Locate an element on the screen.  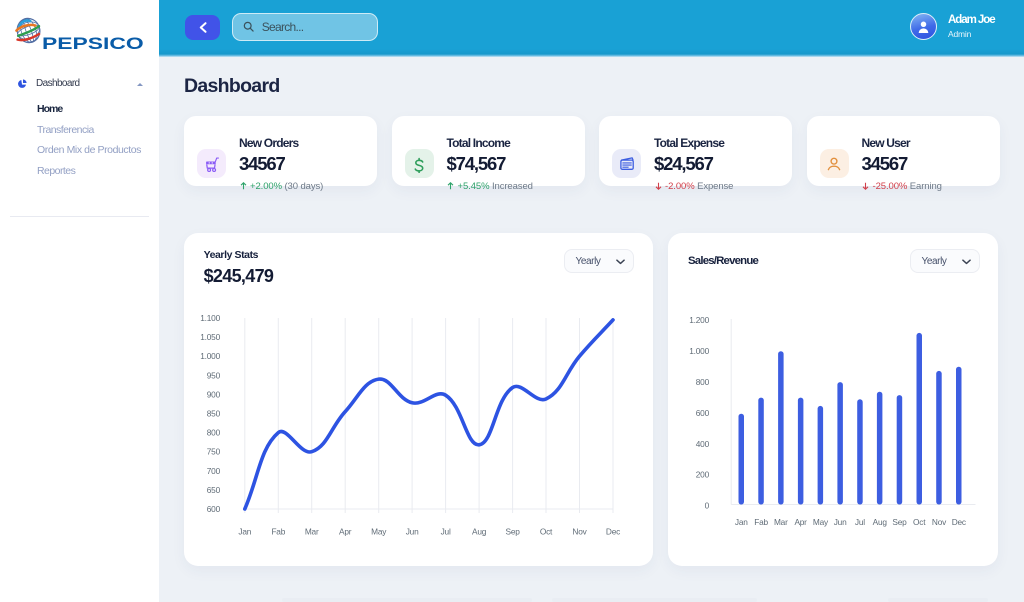
svg-text: 850 is located at coordinates (214, 414).